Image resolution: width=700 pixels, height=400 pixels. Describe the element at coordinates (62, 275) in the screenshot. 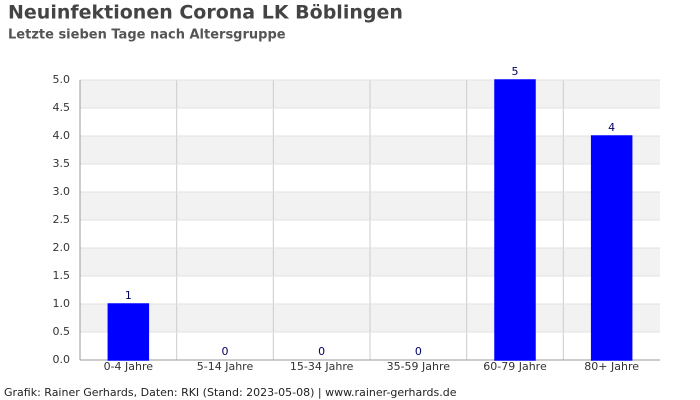

I see `y-tick-label: 1.5` at that location.